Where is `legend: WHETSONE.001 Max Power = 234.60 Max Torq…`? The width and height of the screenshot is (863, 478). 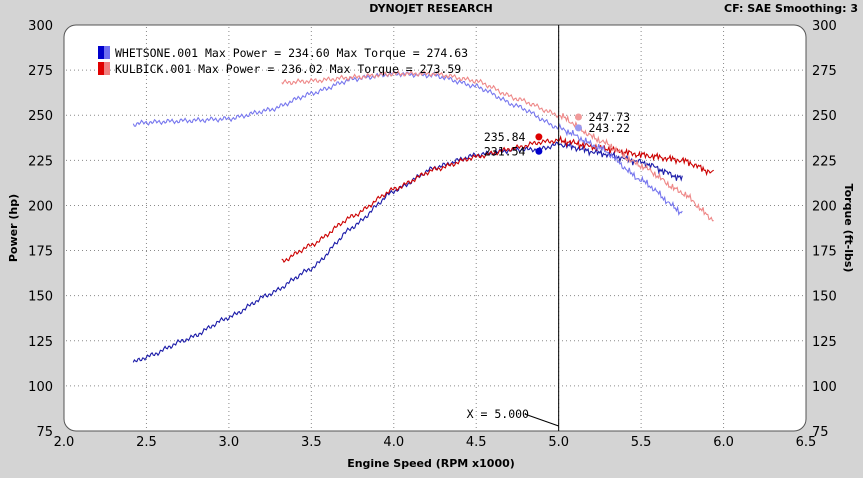 legend: WHETSONE.001 Max Power = 234.60 Max Torq… is located at coordinates (283, 61).